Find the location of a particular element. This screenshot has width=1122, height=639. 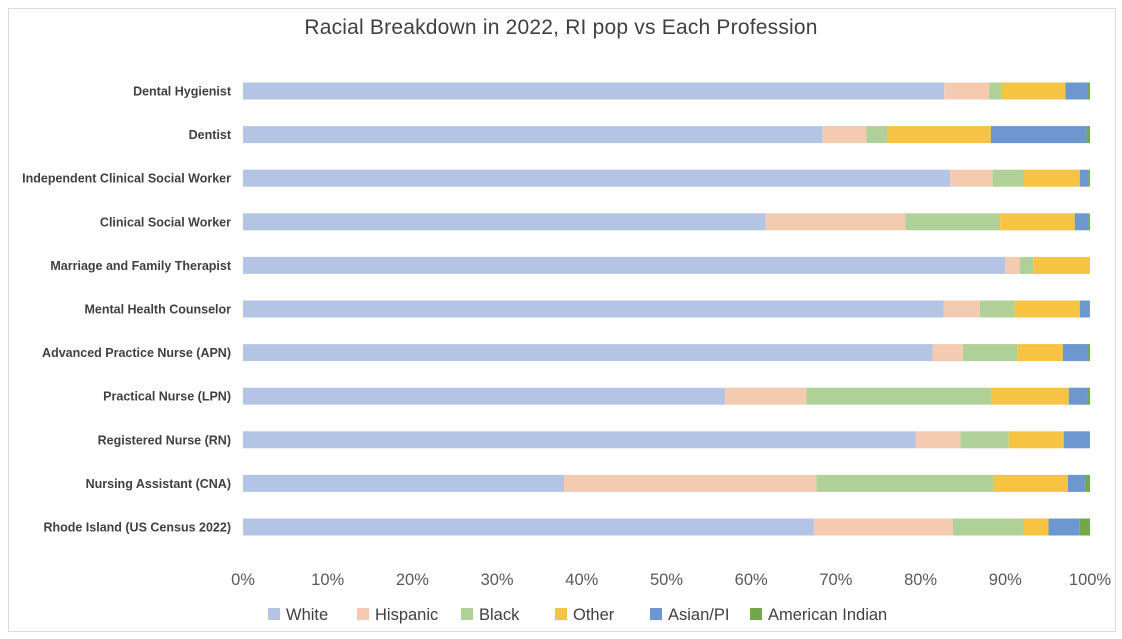

x-tick-label: 100% is located at coordinates (1090, 580).